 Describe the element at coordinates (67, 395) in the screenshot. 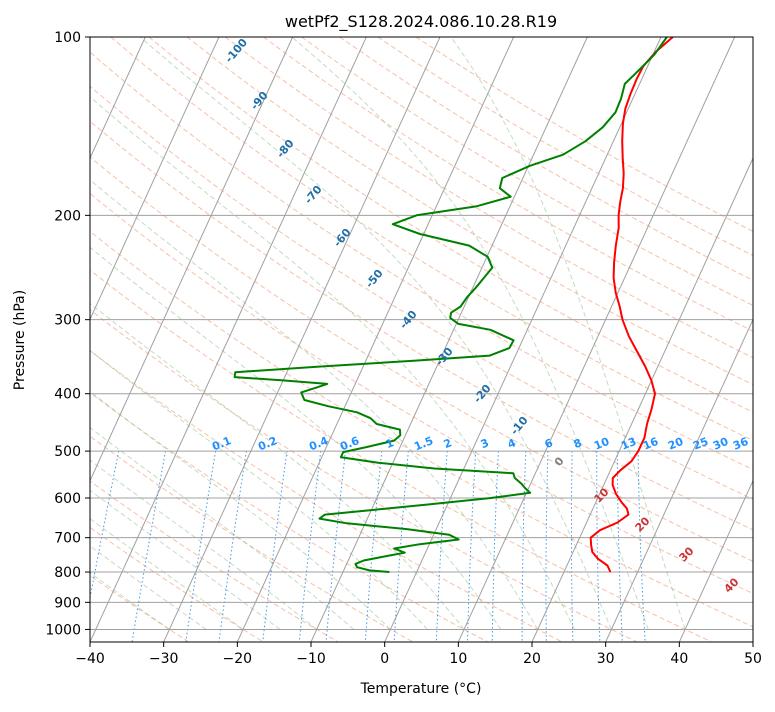

I see `y-tick-label: 400` at that location.